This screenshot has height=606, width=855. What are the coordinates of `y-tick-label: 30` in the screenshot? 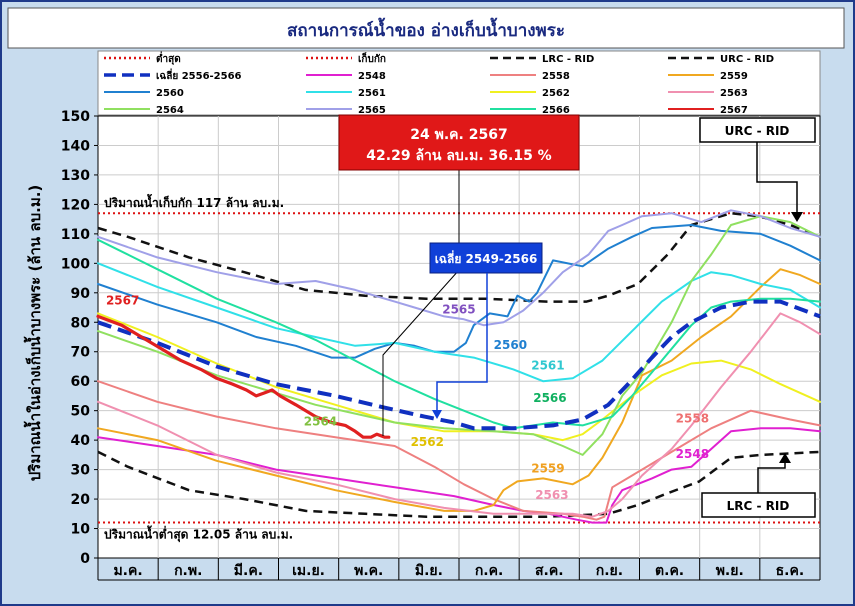 It's located at (81, 471).